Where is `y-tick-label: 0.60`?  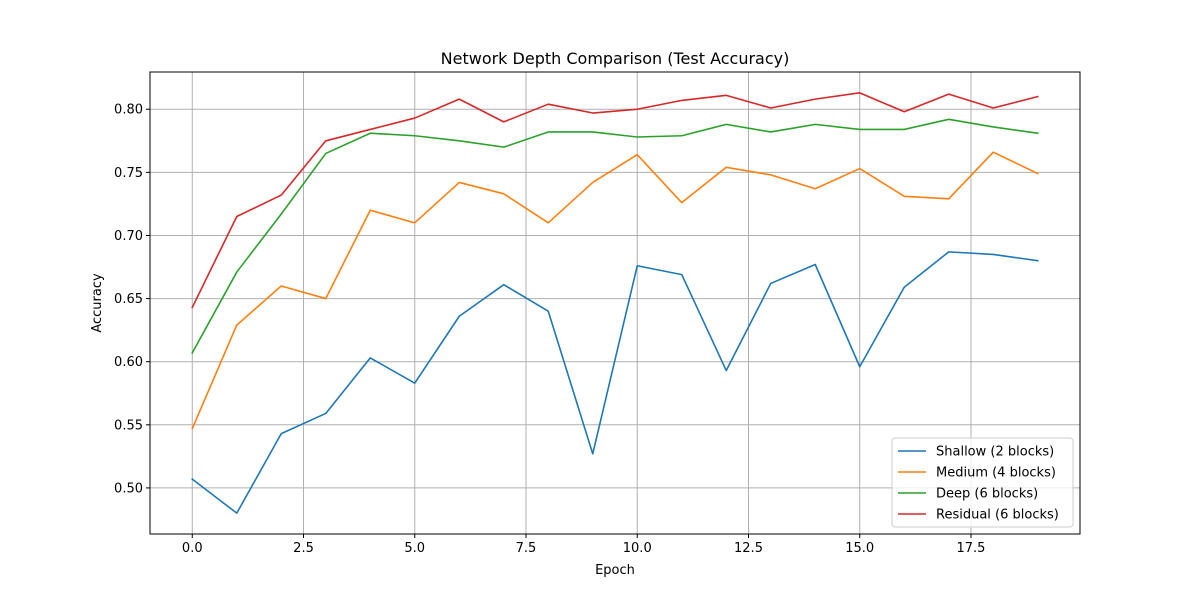 y-tick-label: 0.60 is located at coordinates (128, 362).